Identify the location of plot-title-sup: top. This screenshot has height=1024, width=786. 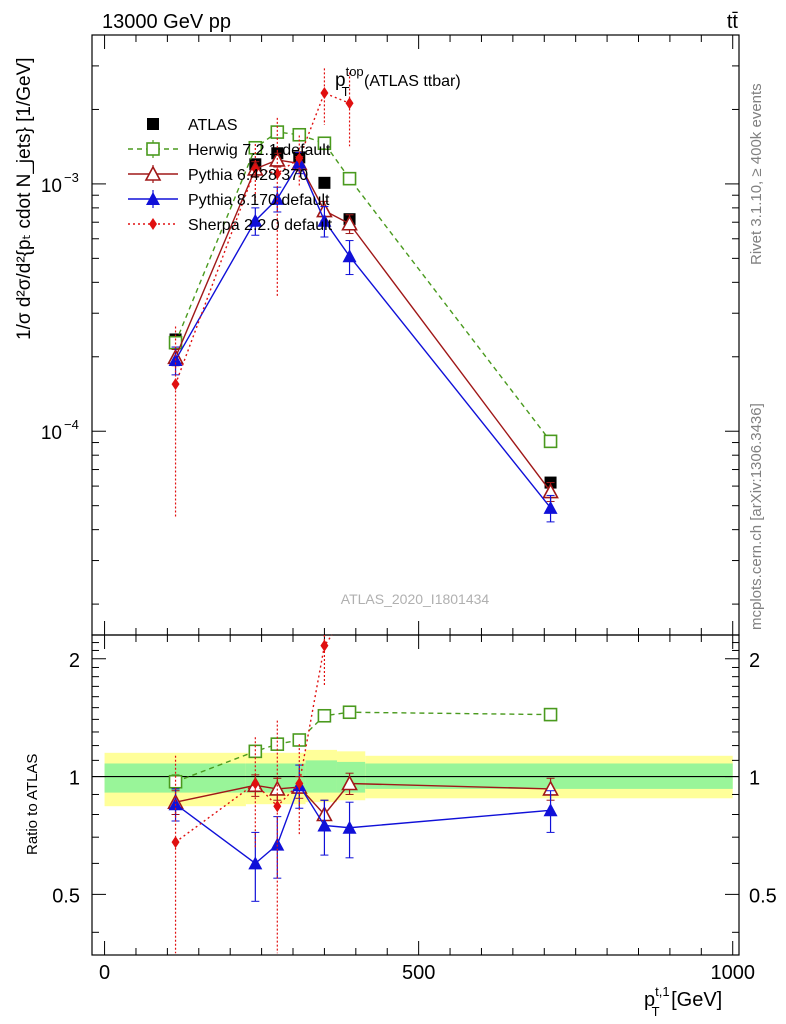
(355, 71).